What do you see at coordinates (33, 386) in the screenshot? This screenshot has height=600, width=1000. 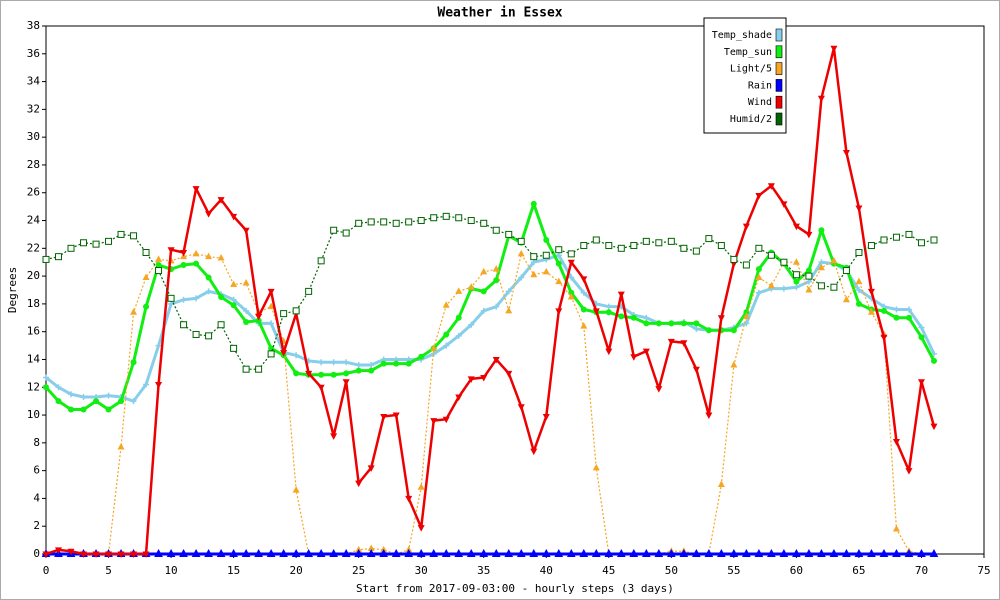 I see `y-tick-label: 12` at bounding box center [33, 386].